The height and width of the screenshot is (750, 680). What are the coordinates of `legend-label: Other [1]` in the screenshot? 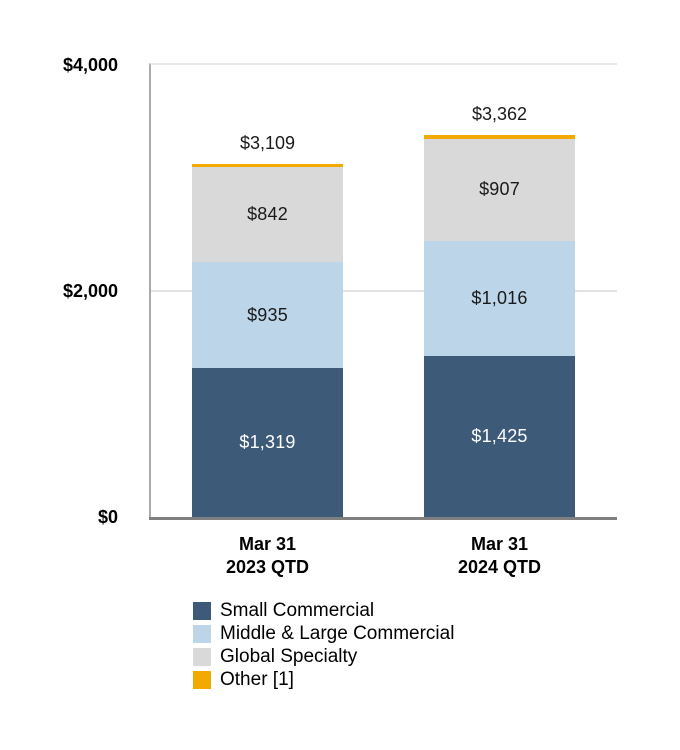 It's located at (257, 679).